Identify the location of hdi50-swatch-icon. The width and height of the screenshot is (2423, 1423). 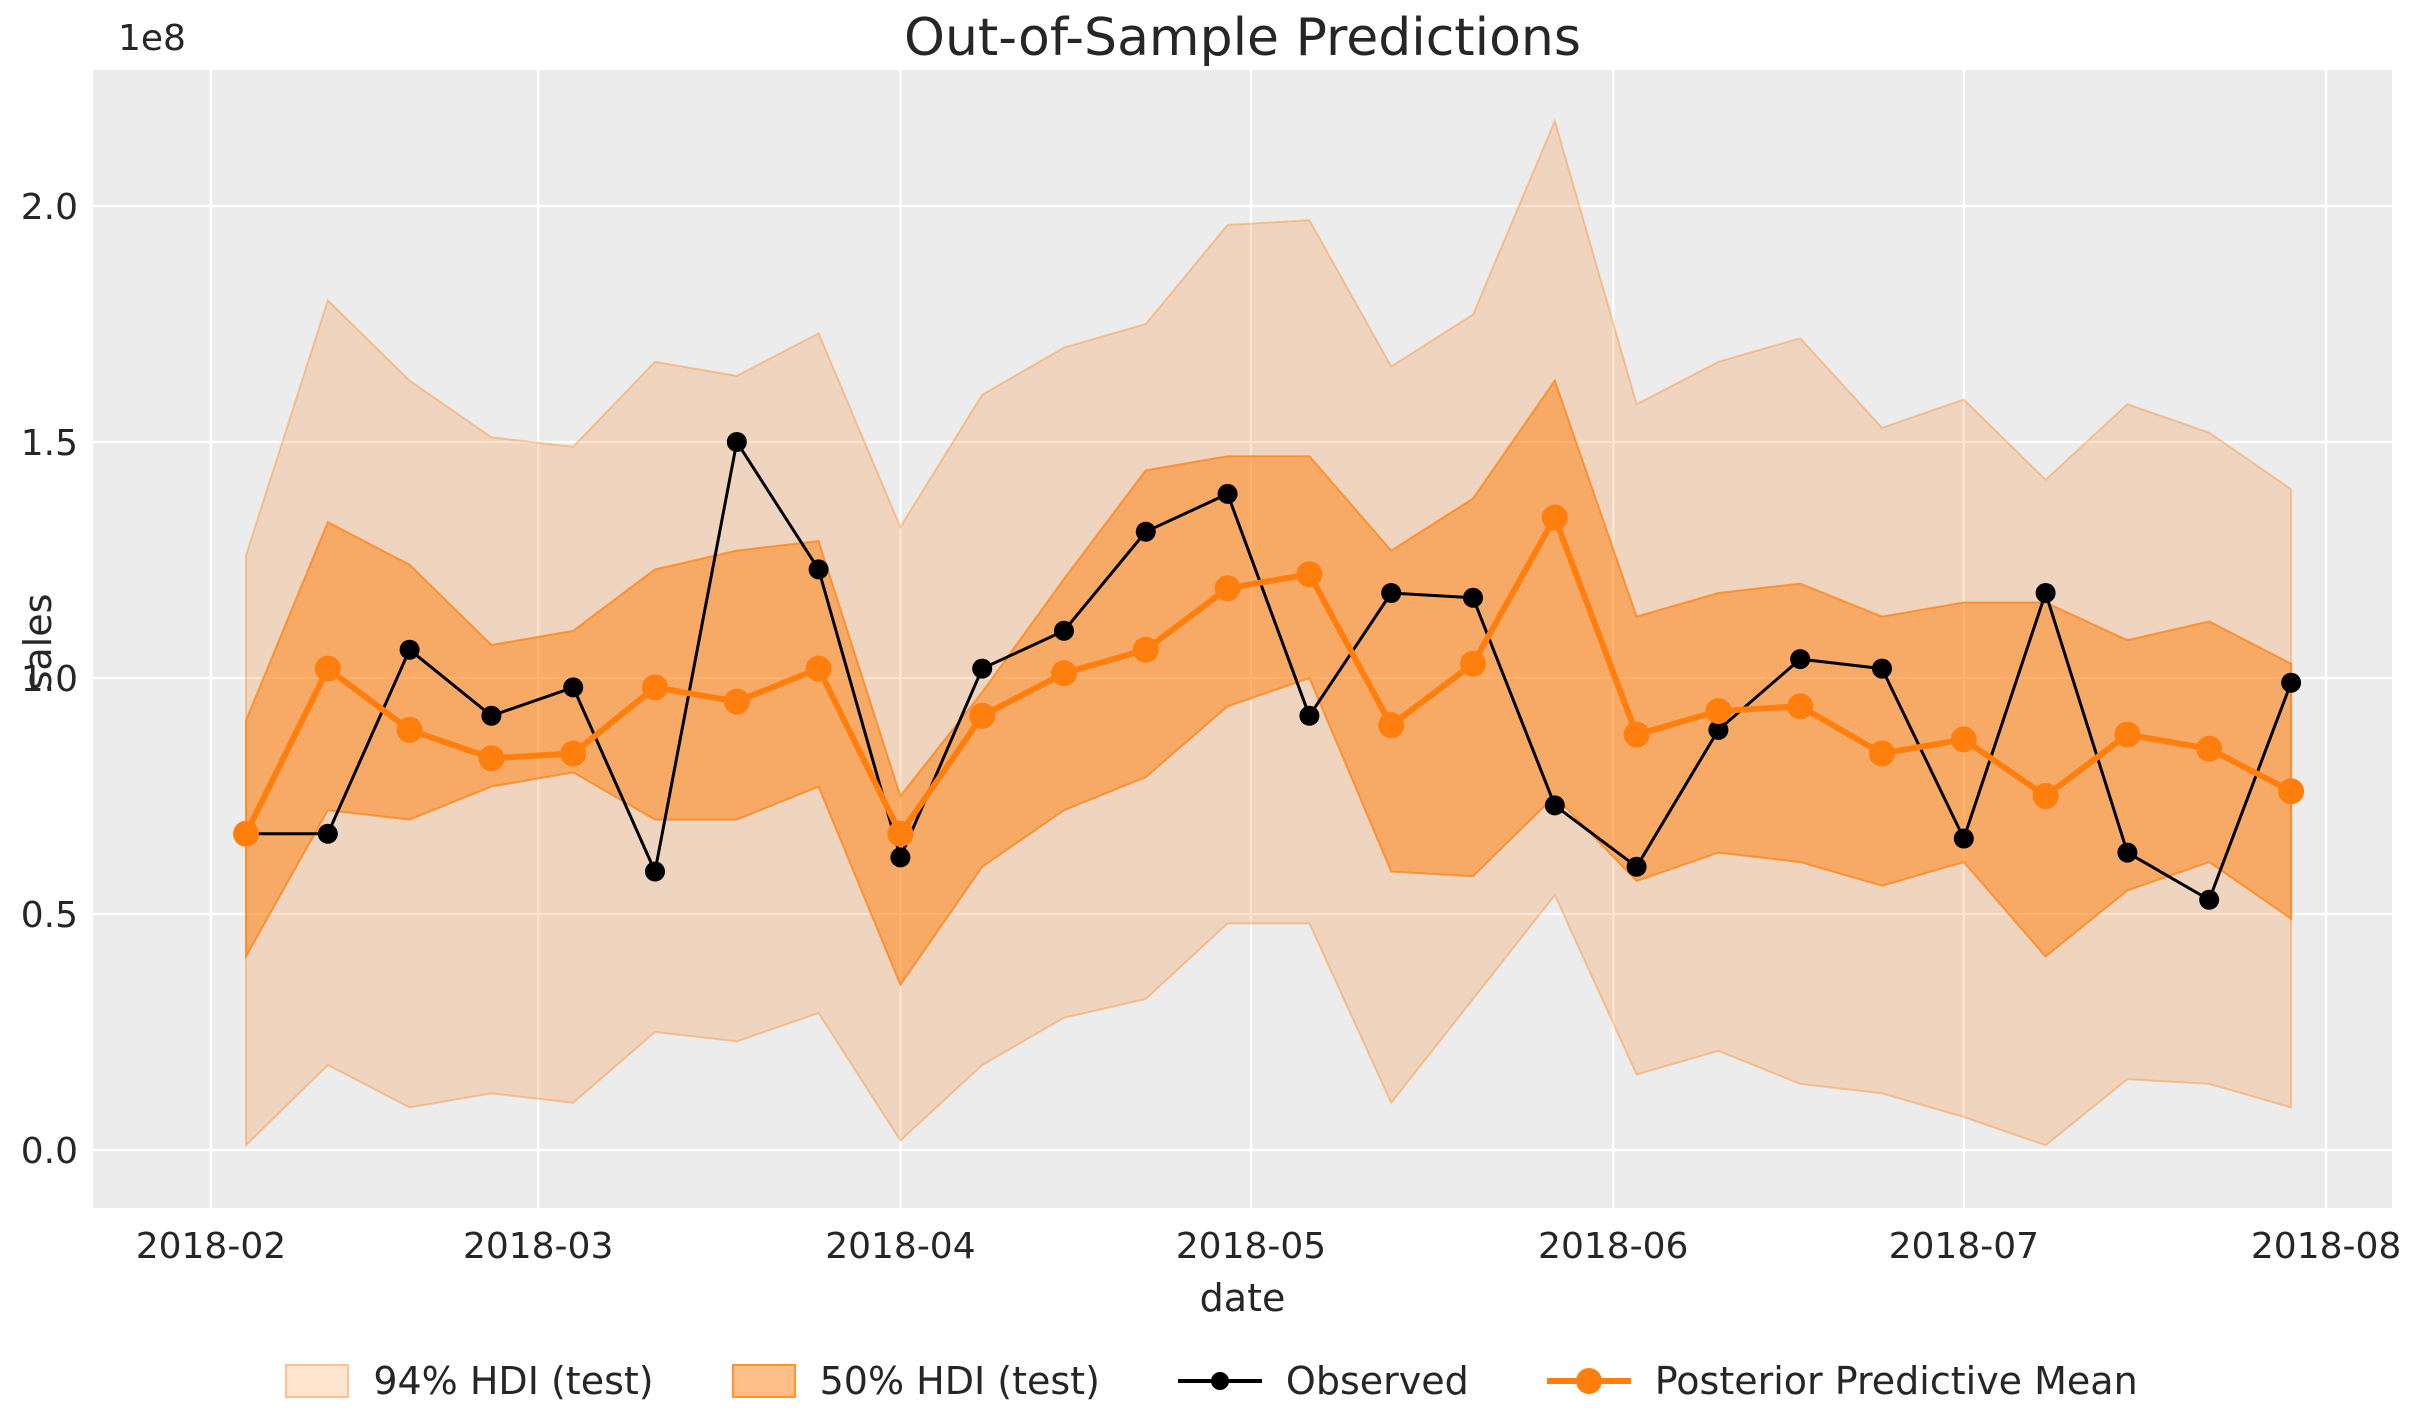
(763, 1381).